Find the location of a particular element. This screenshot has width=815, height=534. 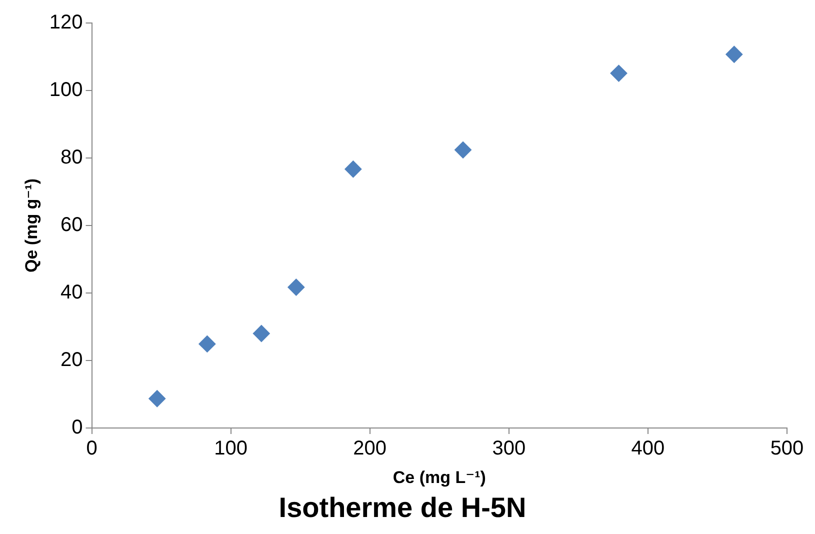

x-tick-label: 300 is located at coordinates (509, 449).